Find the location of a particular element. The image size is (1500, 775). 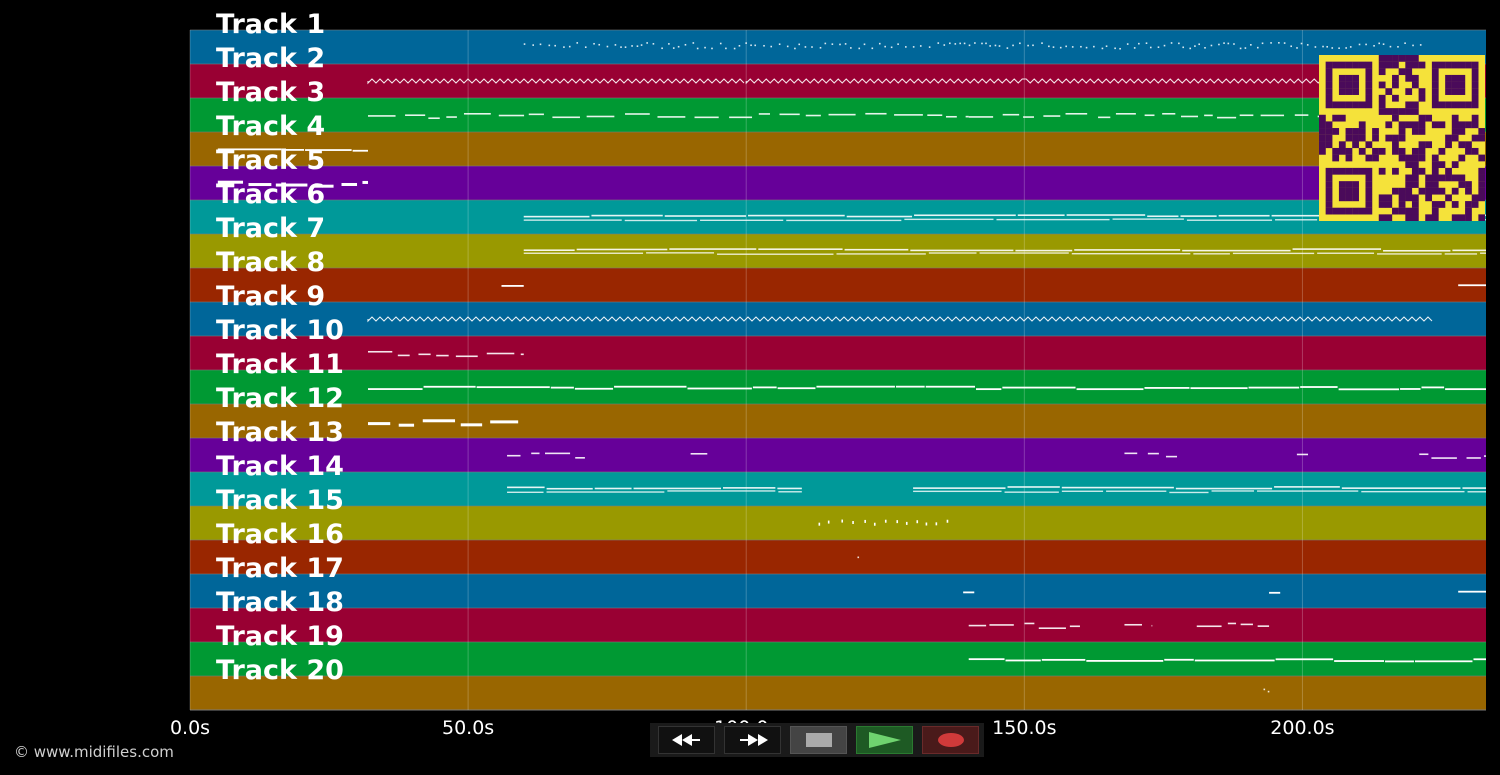

track-label: Track 16 is located at coordinates (280, 534).